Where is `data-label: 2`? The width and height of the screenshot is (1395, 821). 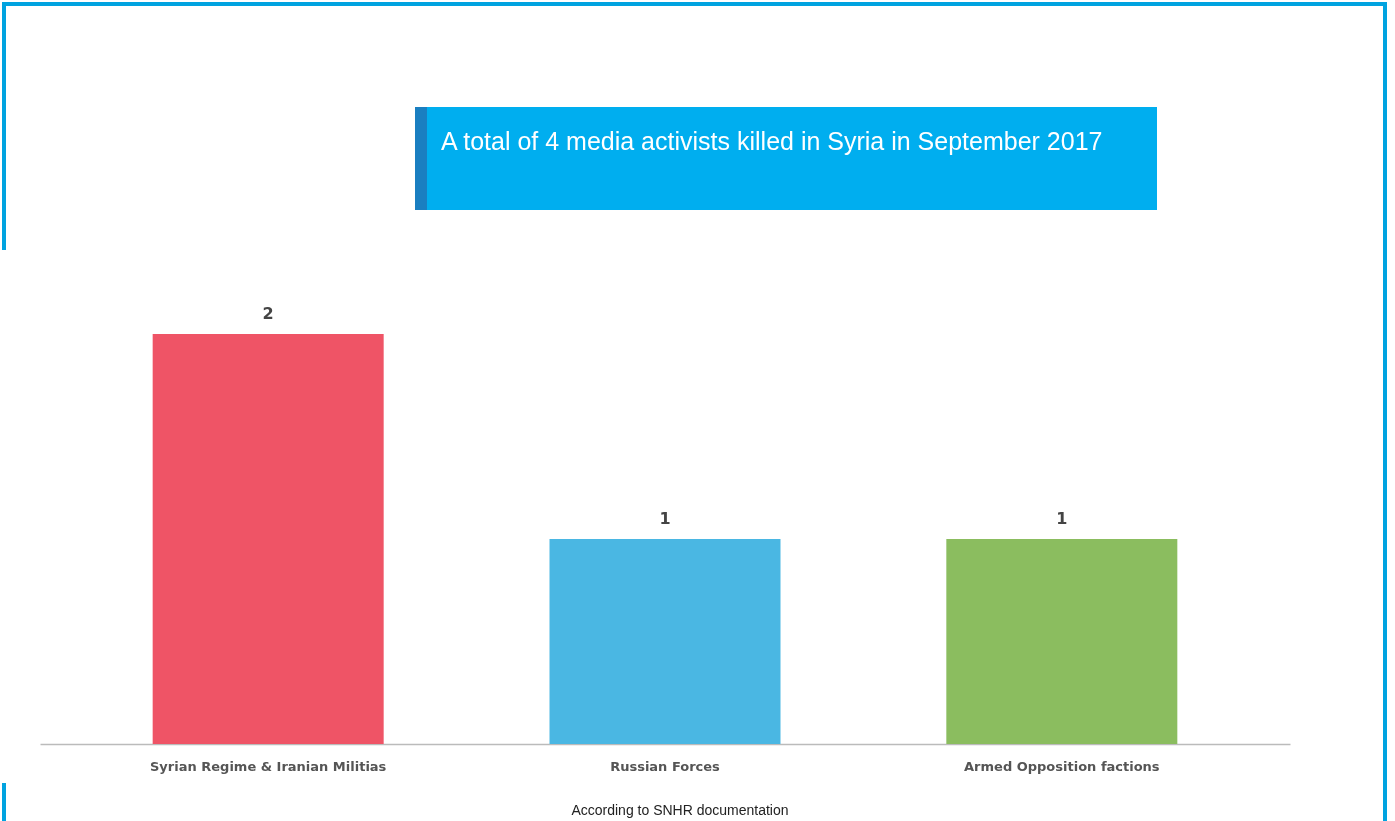 data-label: 2 is located at coordinates (268, 313).